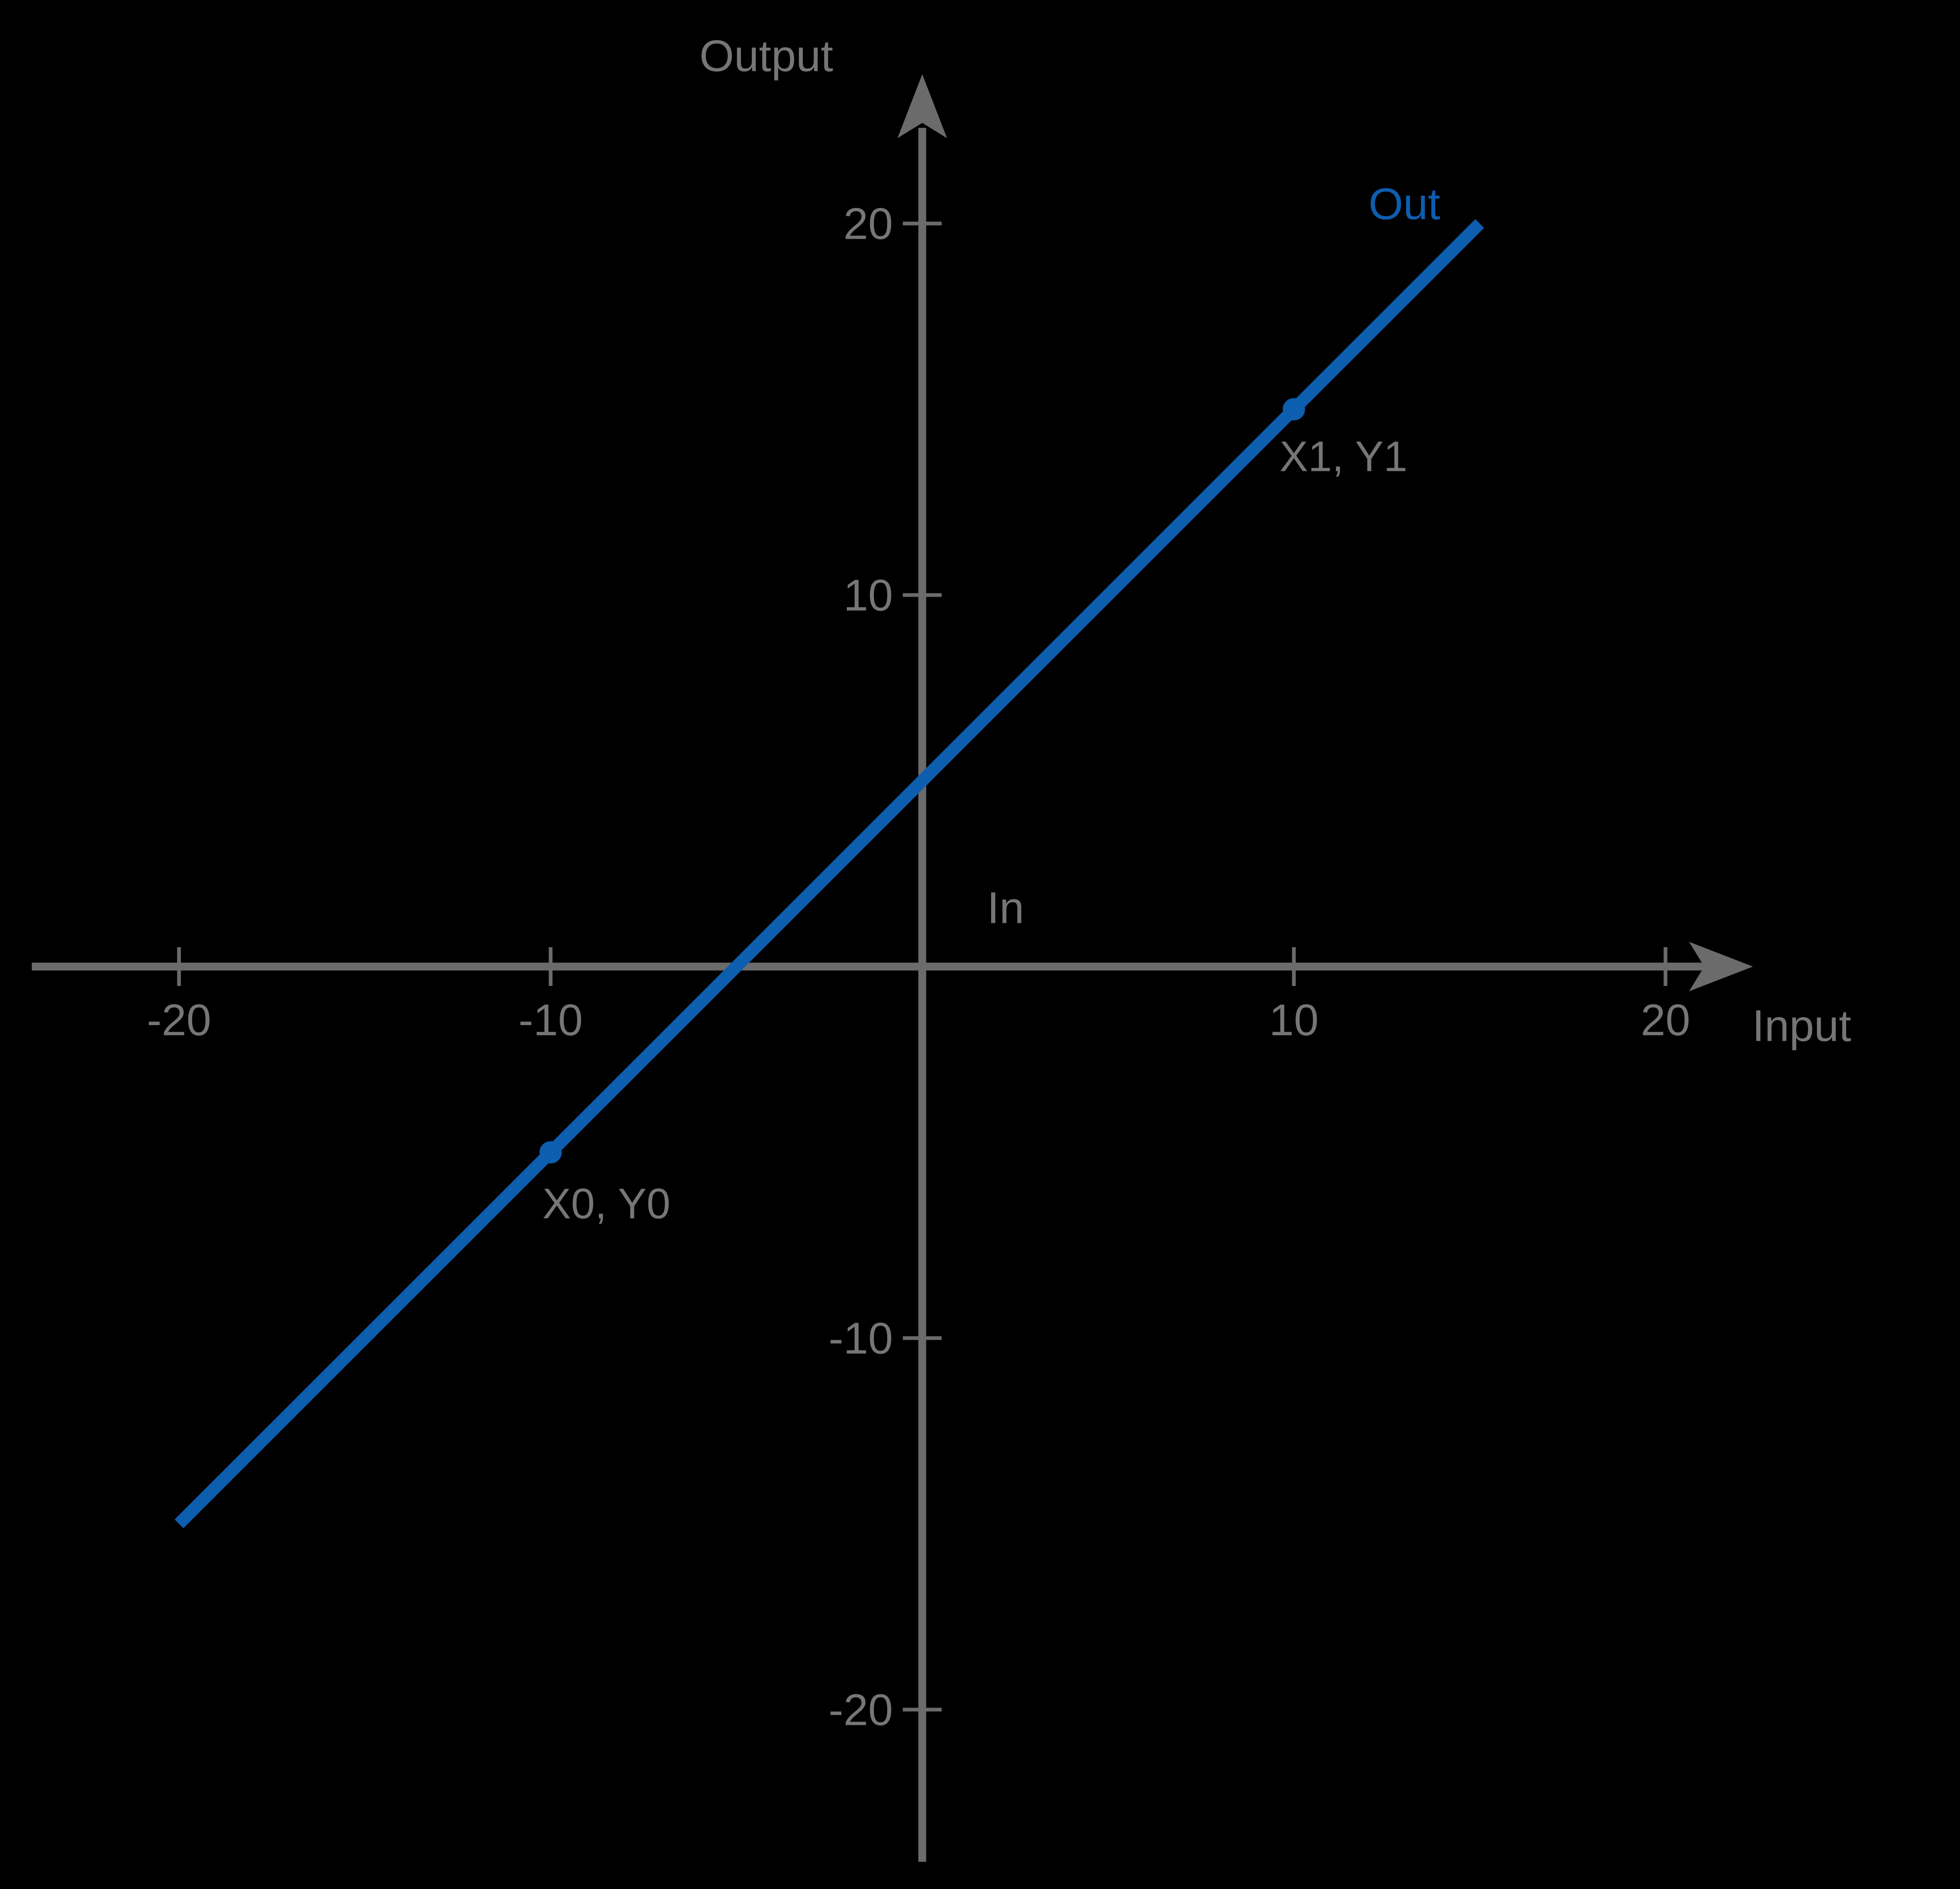 The image size is (1960, 1889). Describe the element at coordinates (1721, 966) in the screenshot. I see `x-axis-arrowhead-icon` at that location.